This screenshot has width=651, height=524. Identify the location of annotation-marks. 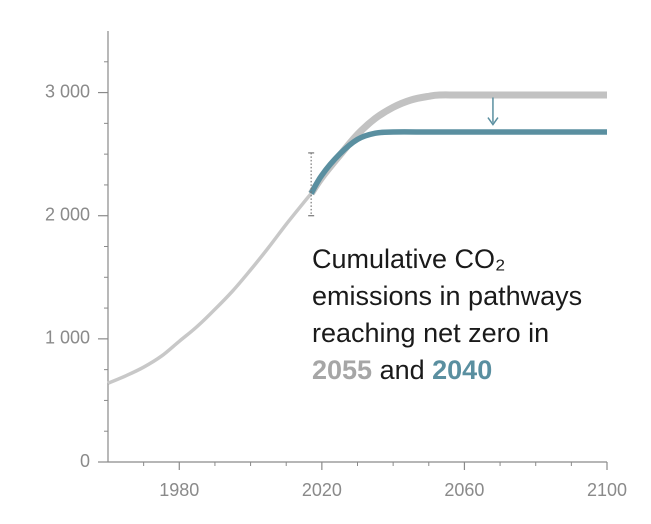
(403, 157).